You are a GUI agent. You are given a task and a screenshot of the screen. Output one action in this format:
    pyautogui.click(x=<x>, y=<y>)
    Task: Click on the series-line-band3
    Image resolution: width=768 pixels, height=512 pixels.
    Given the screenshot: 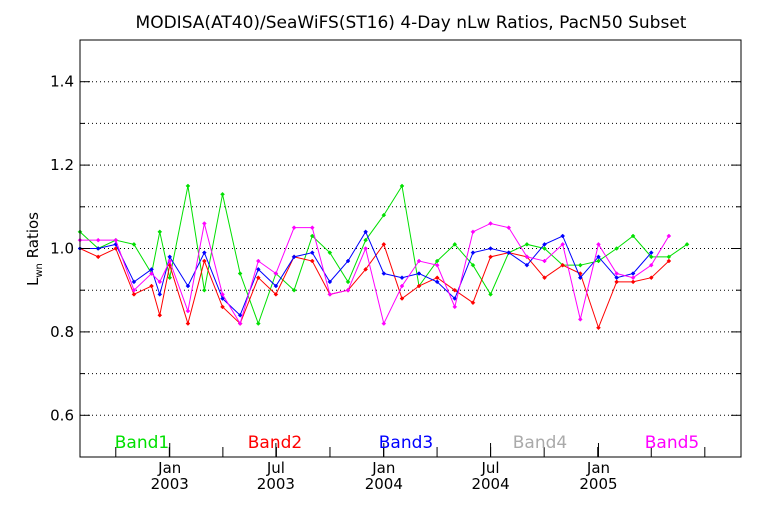 What is the action you would take?
    pyautogui.click(x=366, y=273)
    